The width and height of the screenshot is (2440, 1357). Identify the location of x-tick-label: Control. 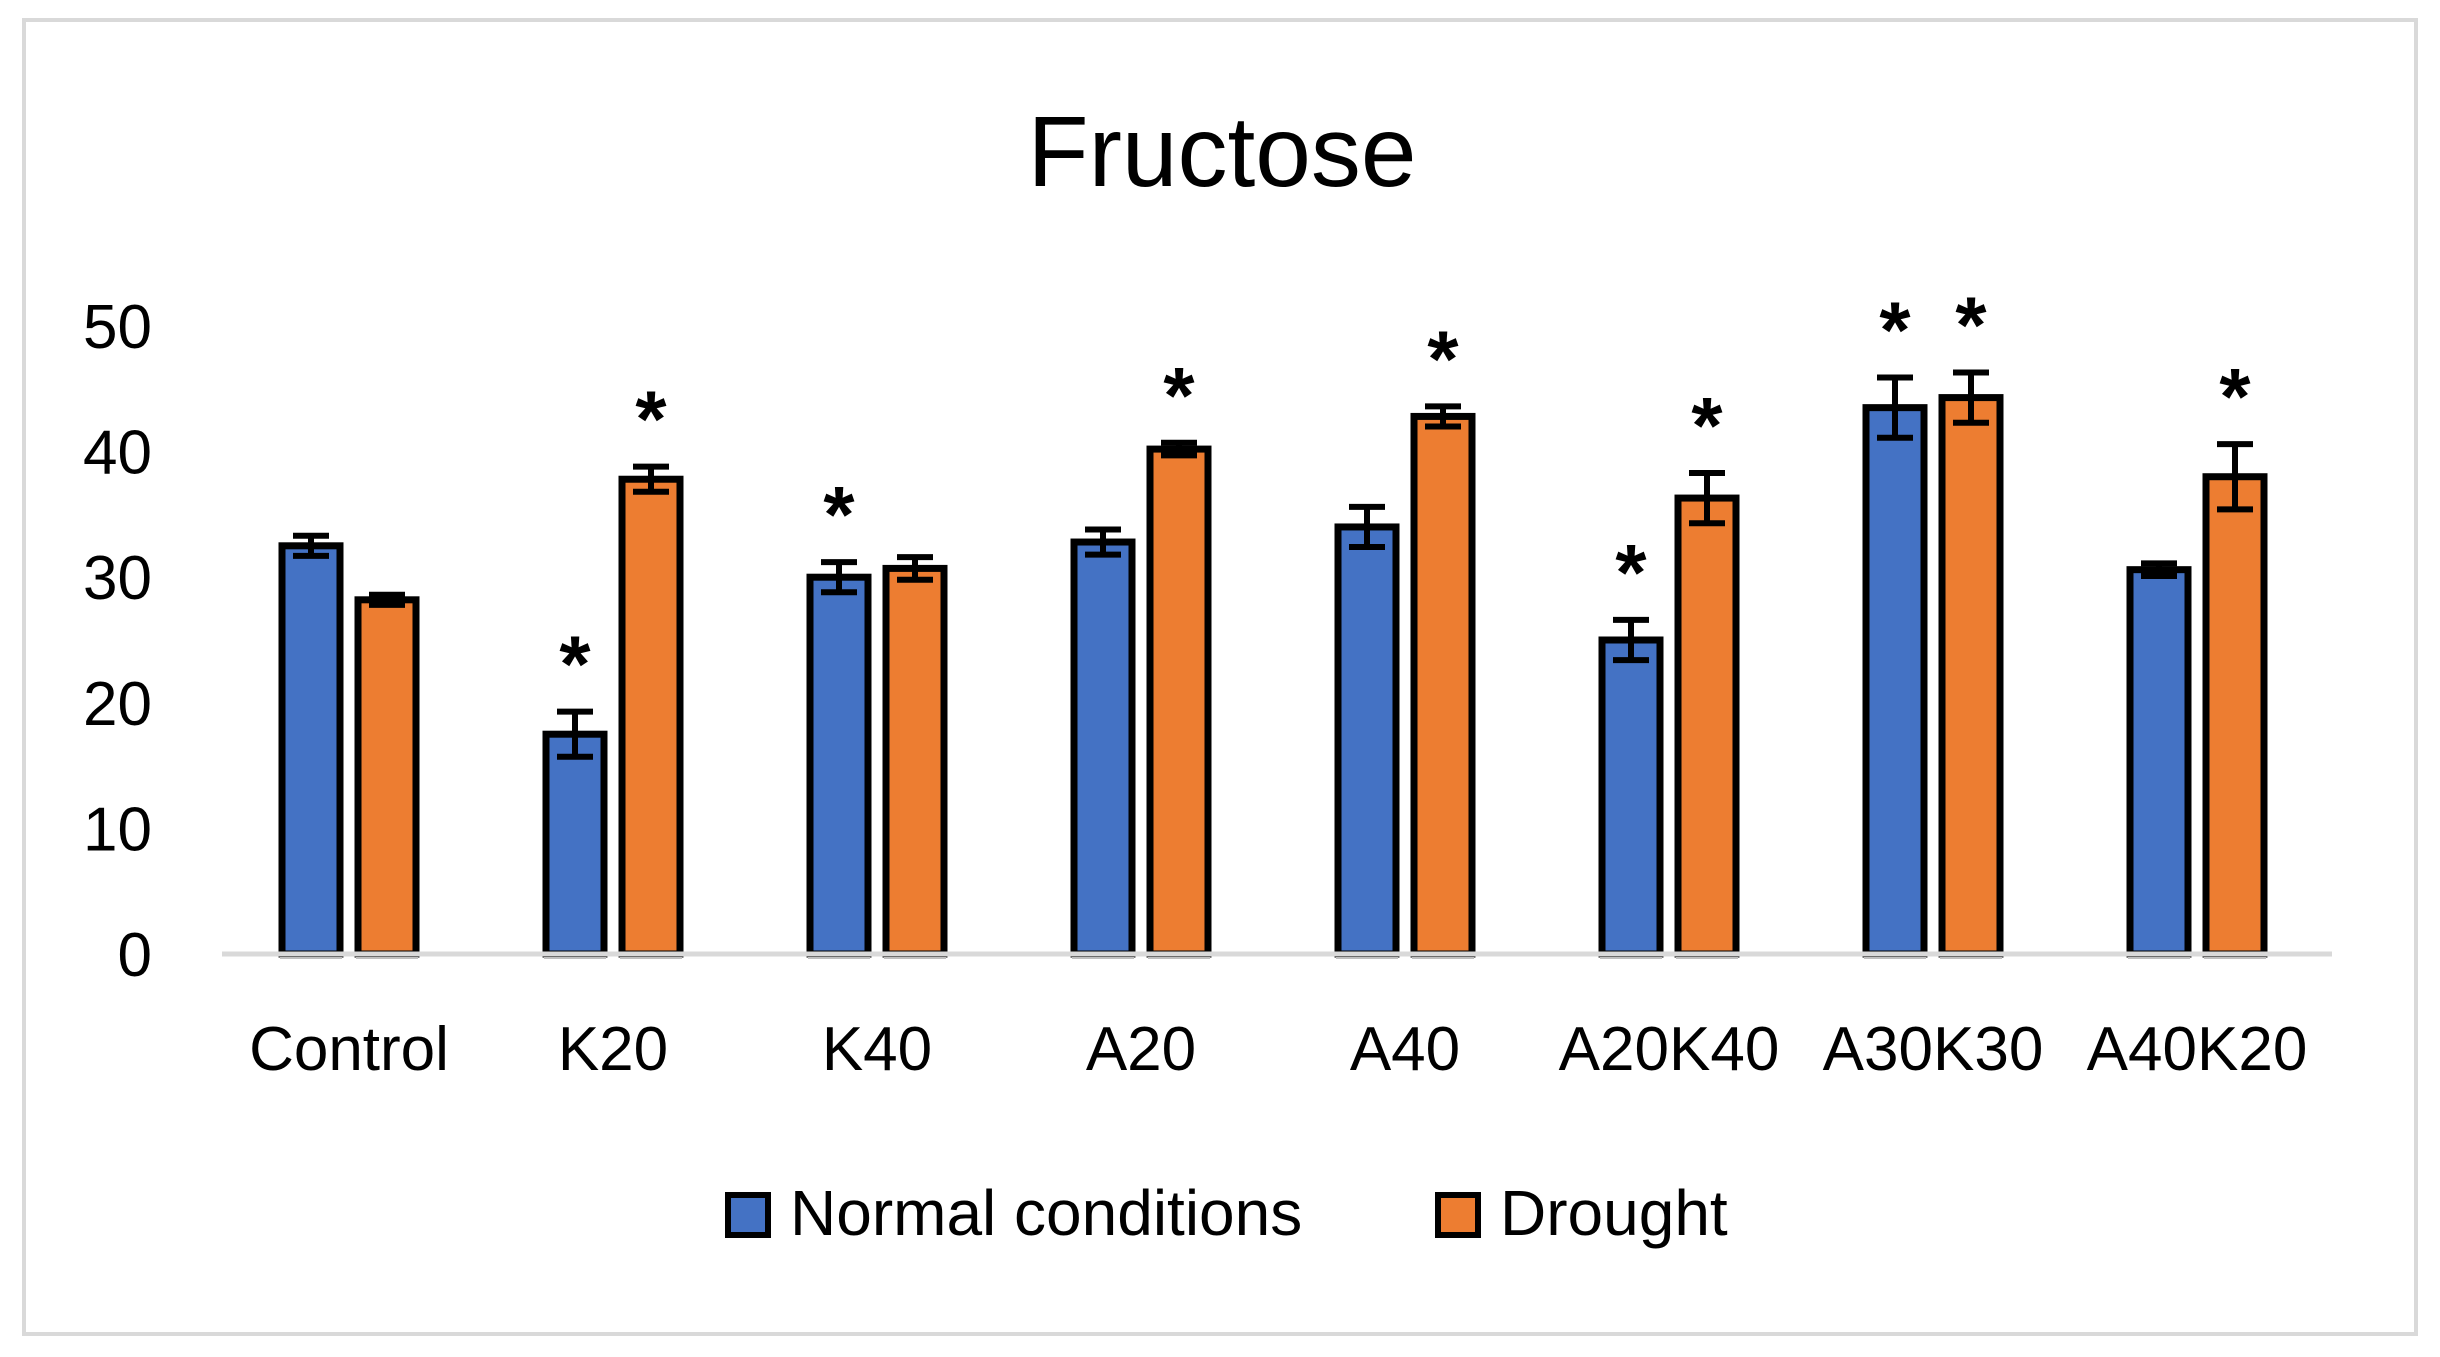
(349, 1049).